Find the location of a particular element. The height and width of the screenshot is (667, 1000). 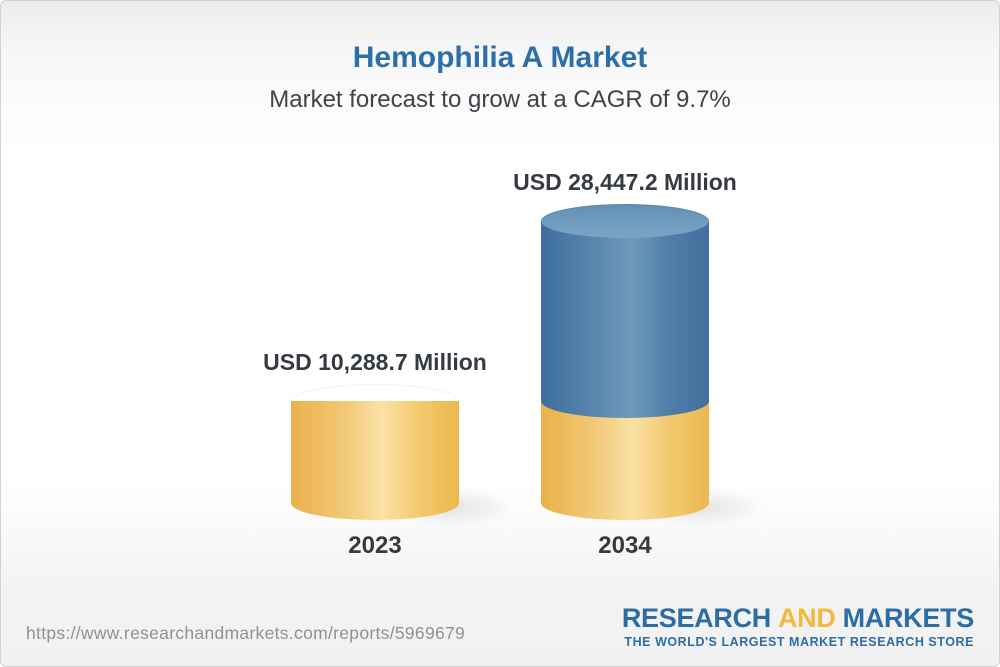

value-label-2023: USD 10,288.7 Million is located at coordinates (375, 362).